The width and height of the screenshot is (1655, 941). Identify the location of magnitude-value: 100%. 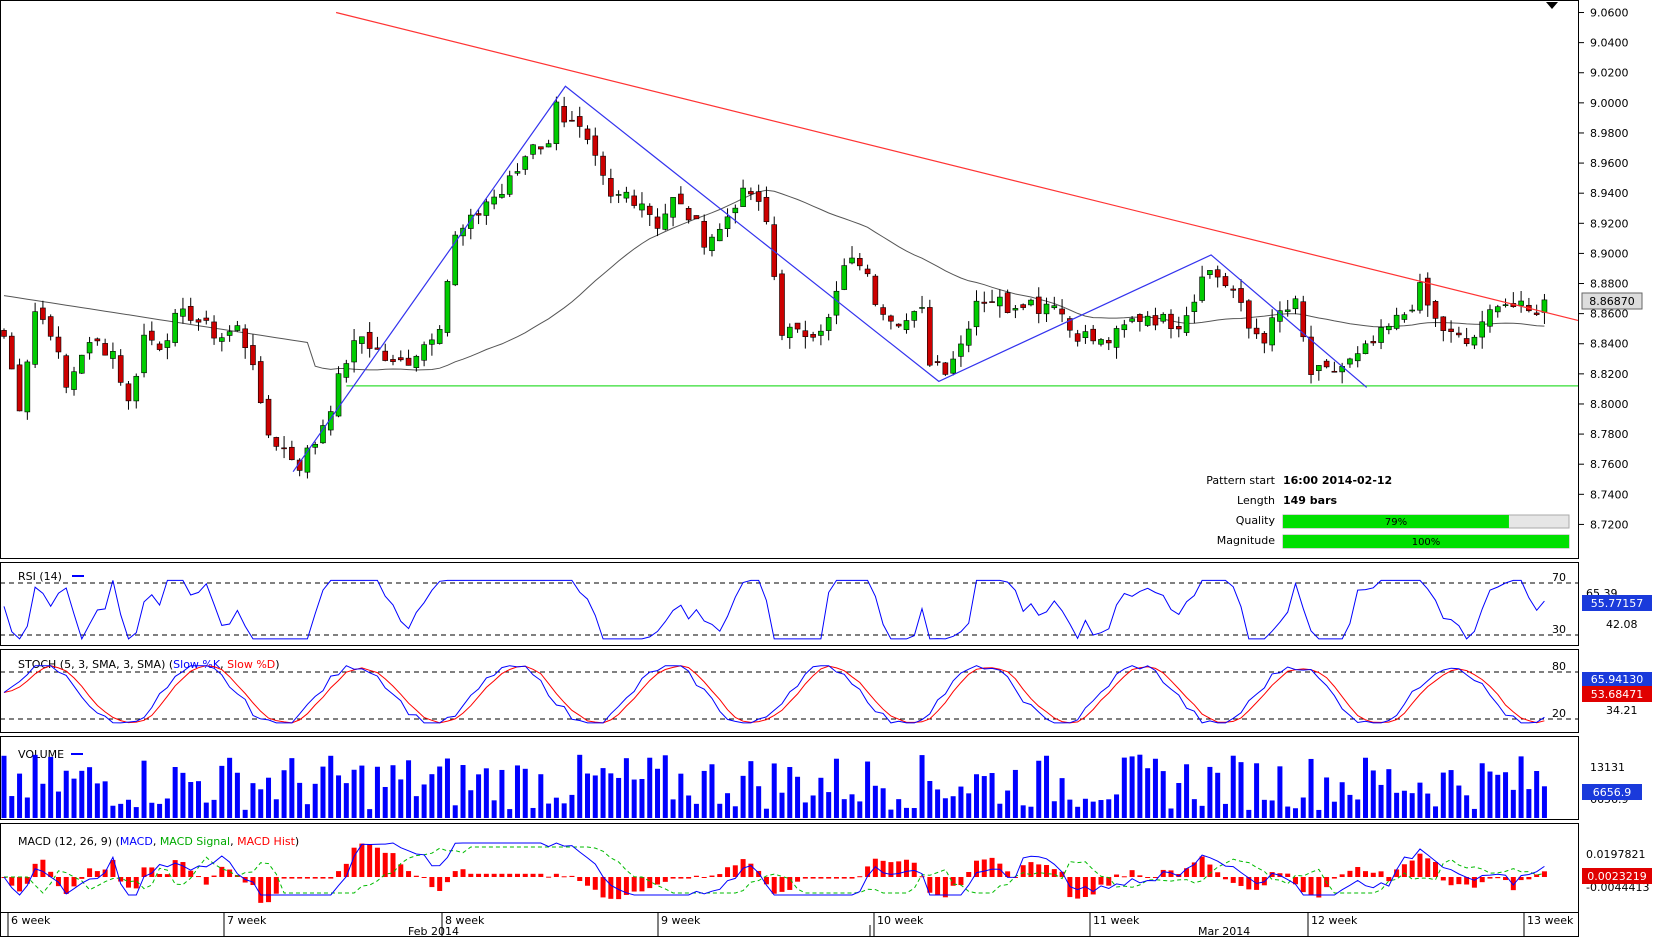
(1426, 542).